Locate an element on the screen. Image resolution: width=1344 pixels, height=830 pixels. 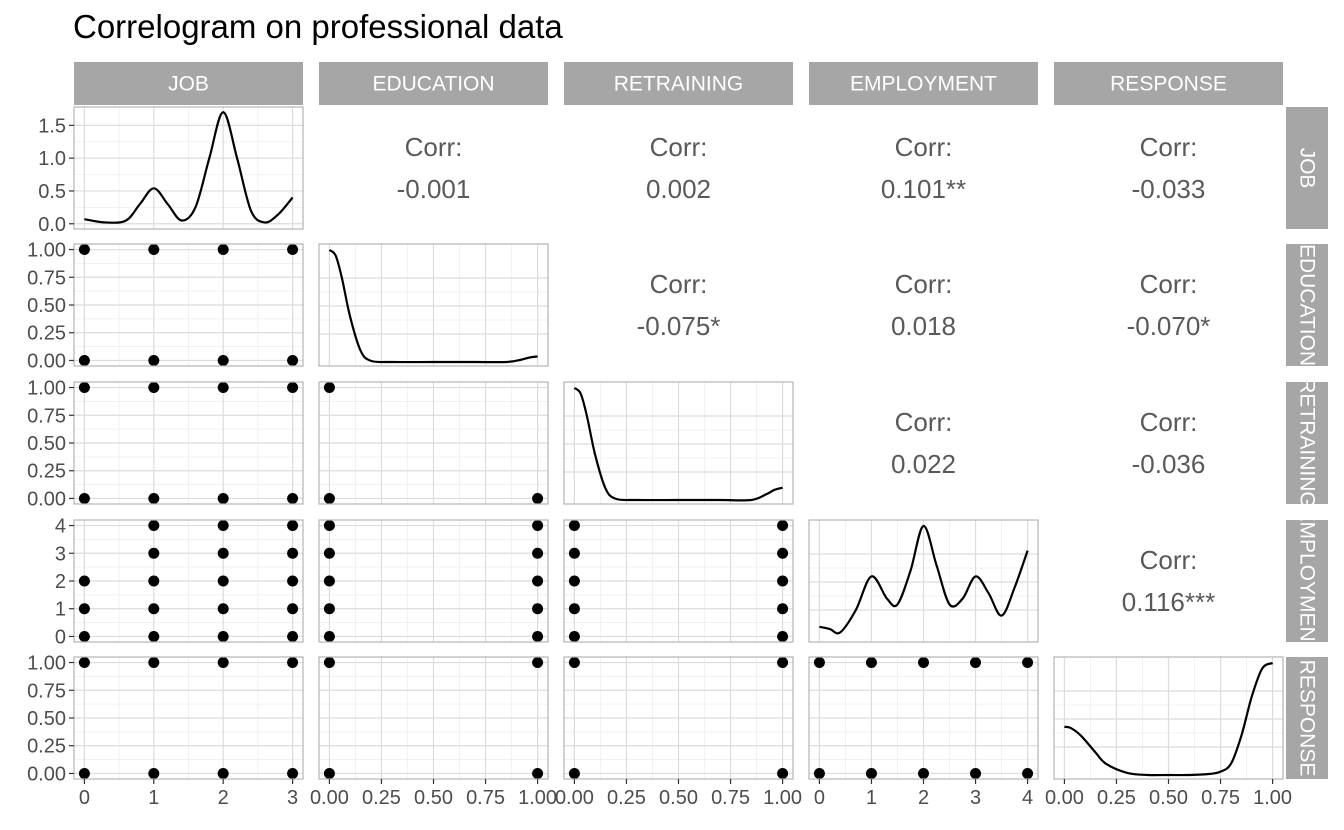
y-tick-label: 0 is located at coordinates (60, 637).